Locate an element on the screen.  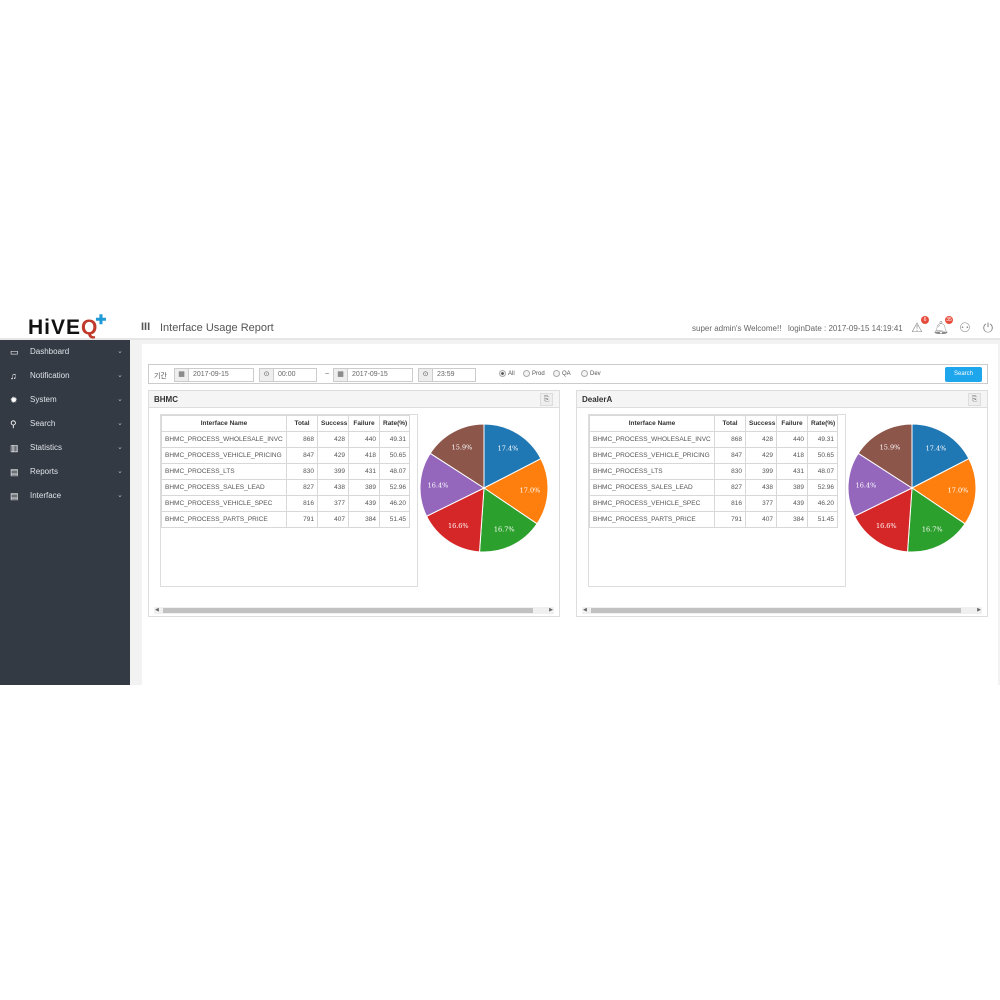
table-cell: 49.31 is located at coordinates (394, 439).